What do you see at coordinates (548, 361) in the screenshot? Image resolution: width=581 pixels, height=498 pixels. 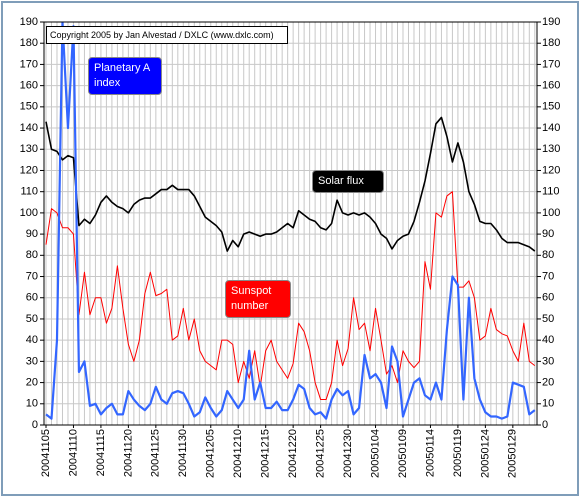 I see `y2-tick-label: 30` at bounding box center [548, 361].